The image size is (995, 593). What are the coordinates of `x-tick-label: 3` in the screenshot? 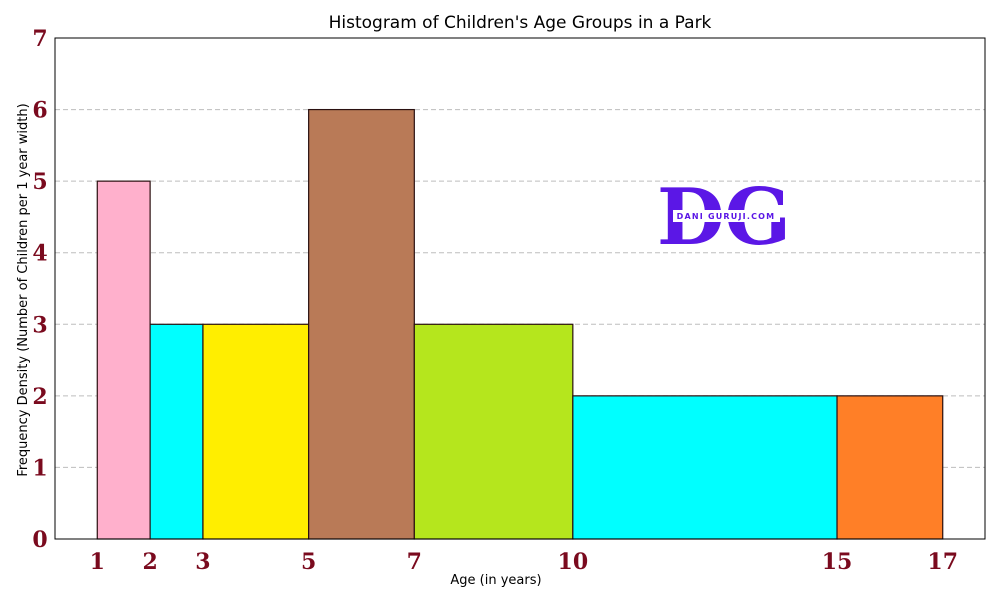 It's located at (202, 562).